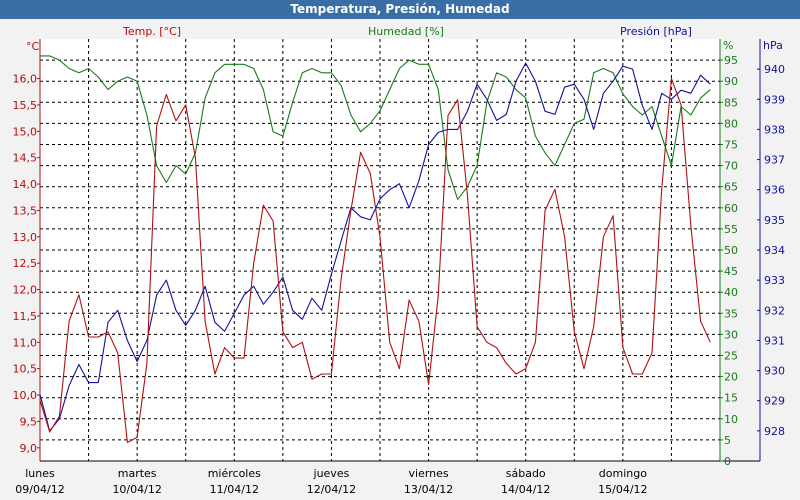  I want to click on humidity-axis-title: Humedad [%], so click(406, 31).